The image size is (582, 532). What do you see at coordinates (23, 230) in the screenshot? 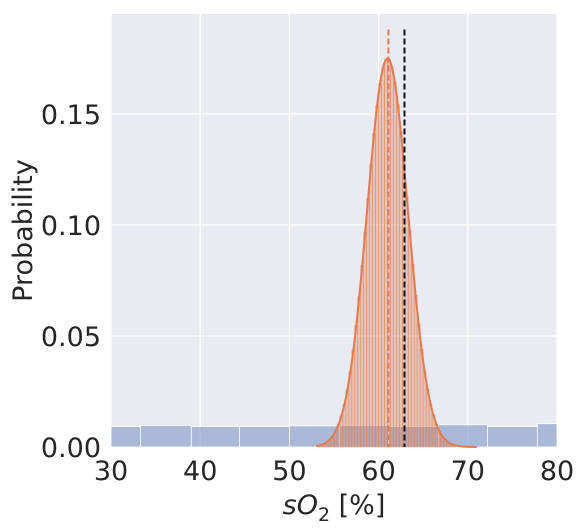
I see `y-axis-label: Probability` at bounding box center [23, 230].